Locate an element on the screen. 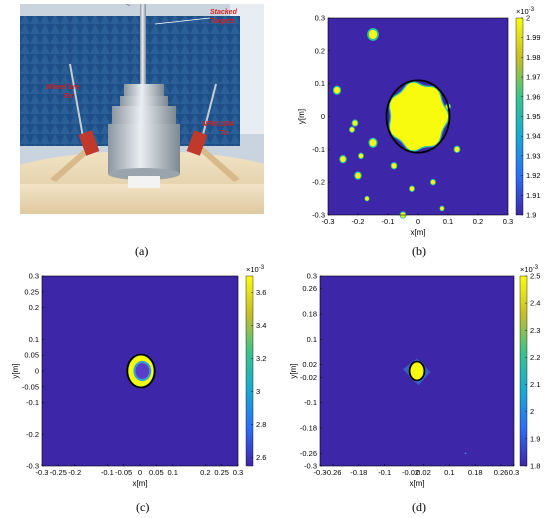 This screenshot has width=550, height=518. colorbar-tick-label: 1.9 is located at coordinates (531, 215).